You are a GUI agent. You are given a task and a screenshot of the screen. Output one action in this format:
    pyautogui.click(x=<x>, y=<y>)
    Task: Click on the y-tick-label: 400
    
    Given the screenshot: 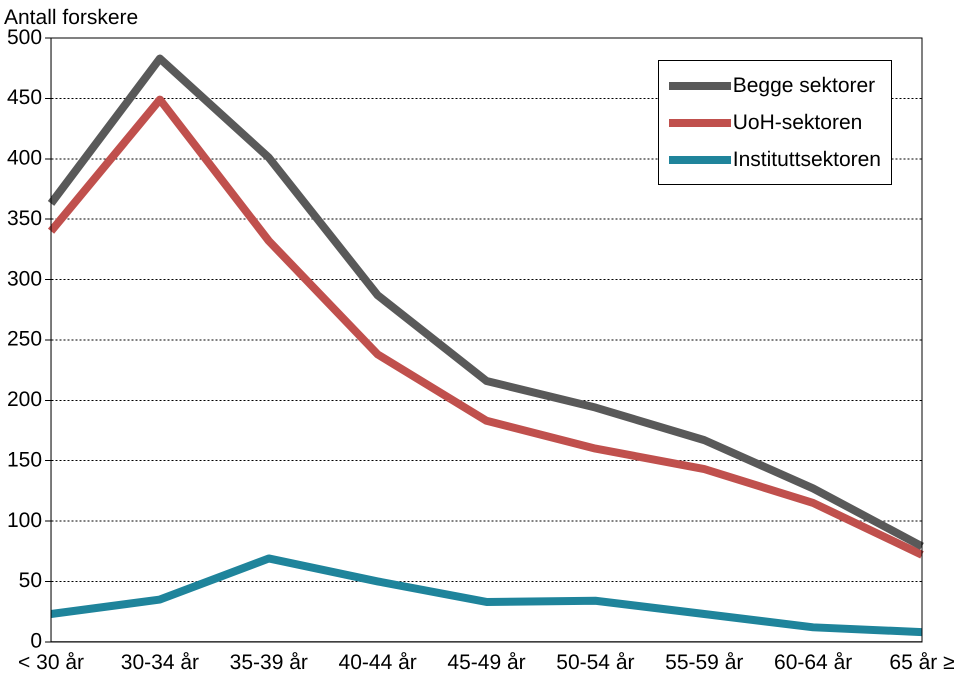 What is the action you would take?
    pyautogui.click(x=24, y=158)
    